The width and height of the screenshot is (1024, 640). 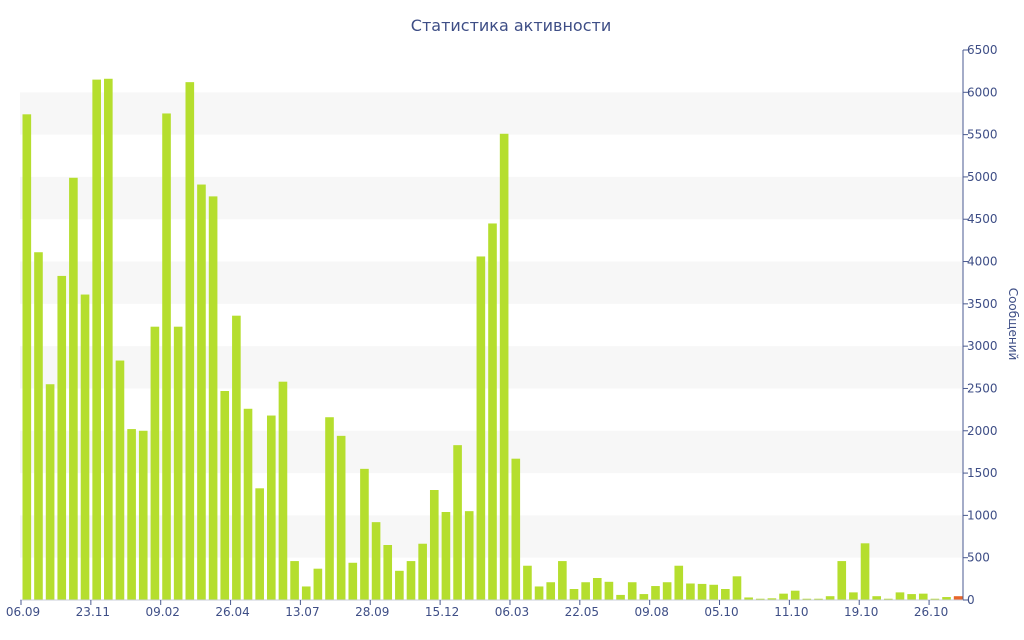 I want to click on y-tick-label: 1500, so click(x=982, y=473).